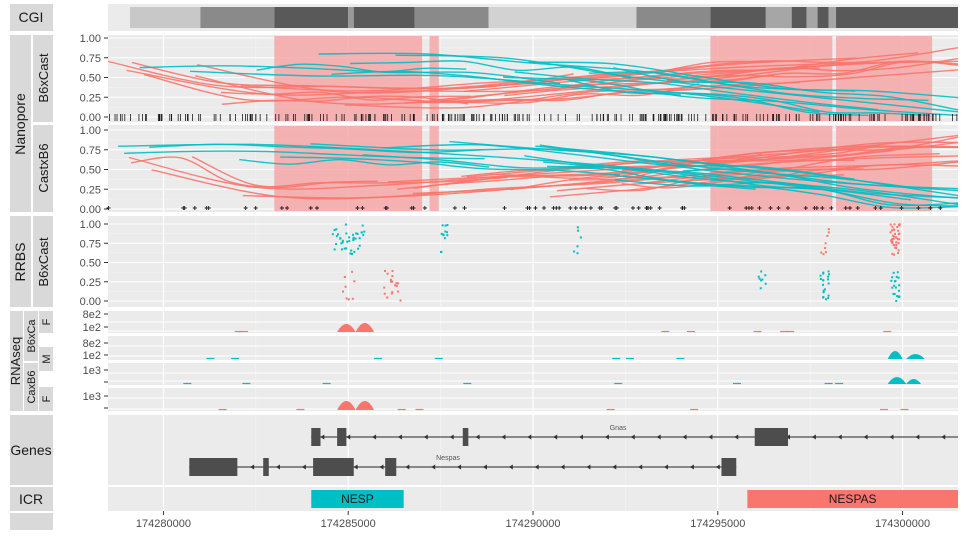 The width and height of the screenshot is (966, 542). What do you see at coordinates (90, 171) in the screenshot?
I see `y-tick-label: 0.50` at bounding box center [90, 171].